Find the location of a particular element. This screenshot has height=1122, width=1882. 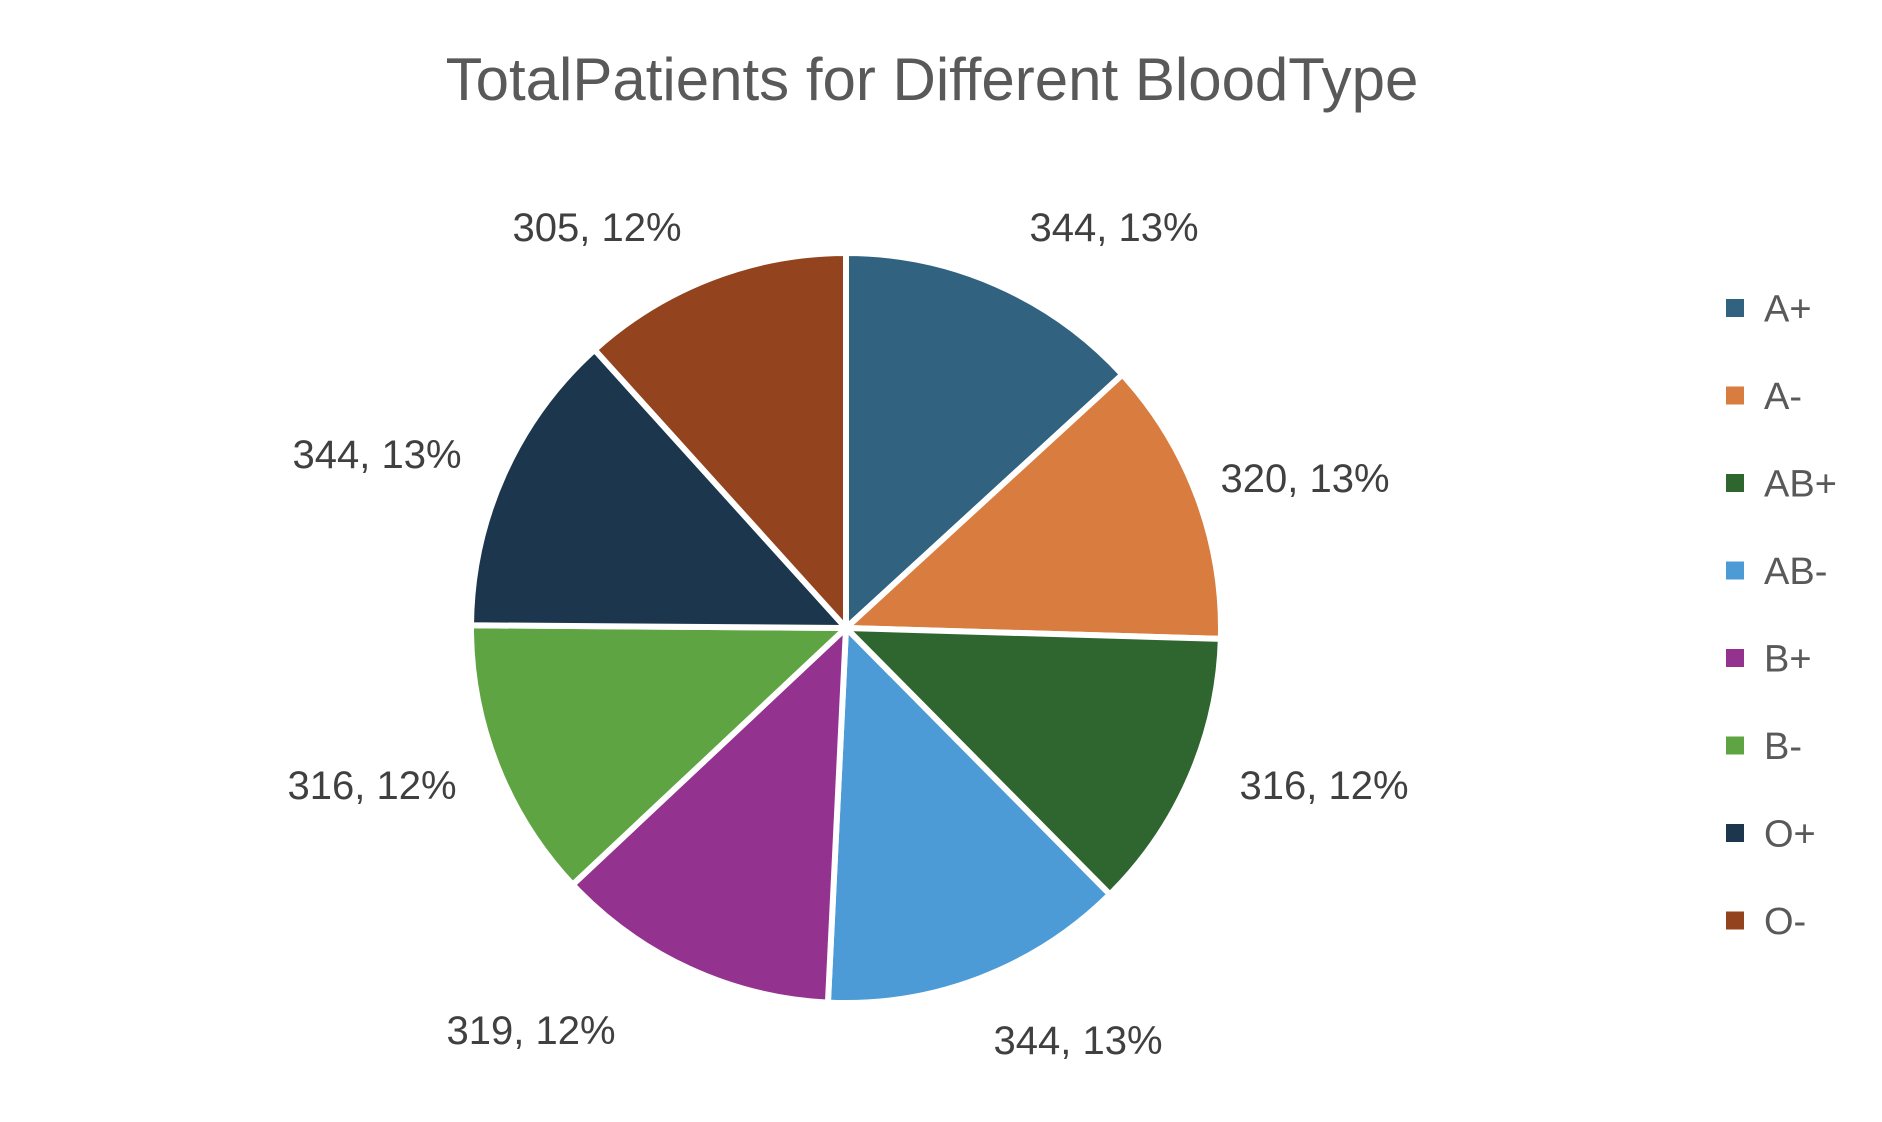

legend-label-ab-plus: AB+ is located at coordinates (1800, 484).